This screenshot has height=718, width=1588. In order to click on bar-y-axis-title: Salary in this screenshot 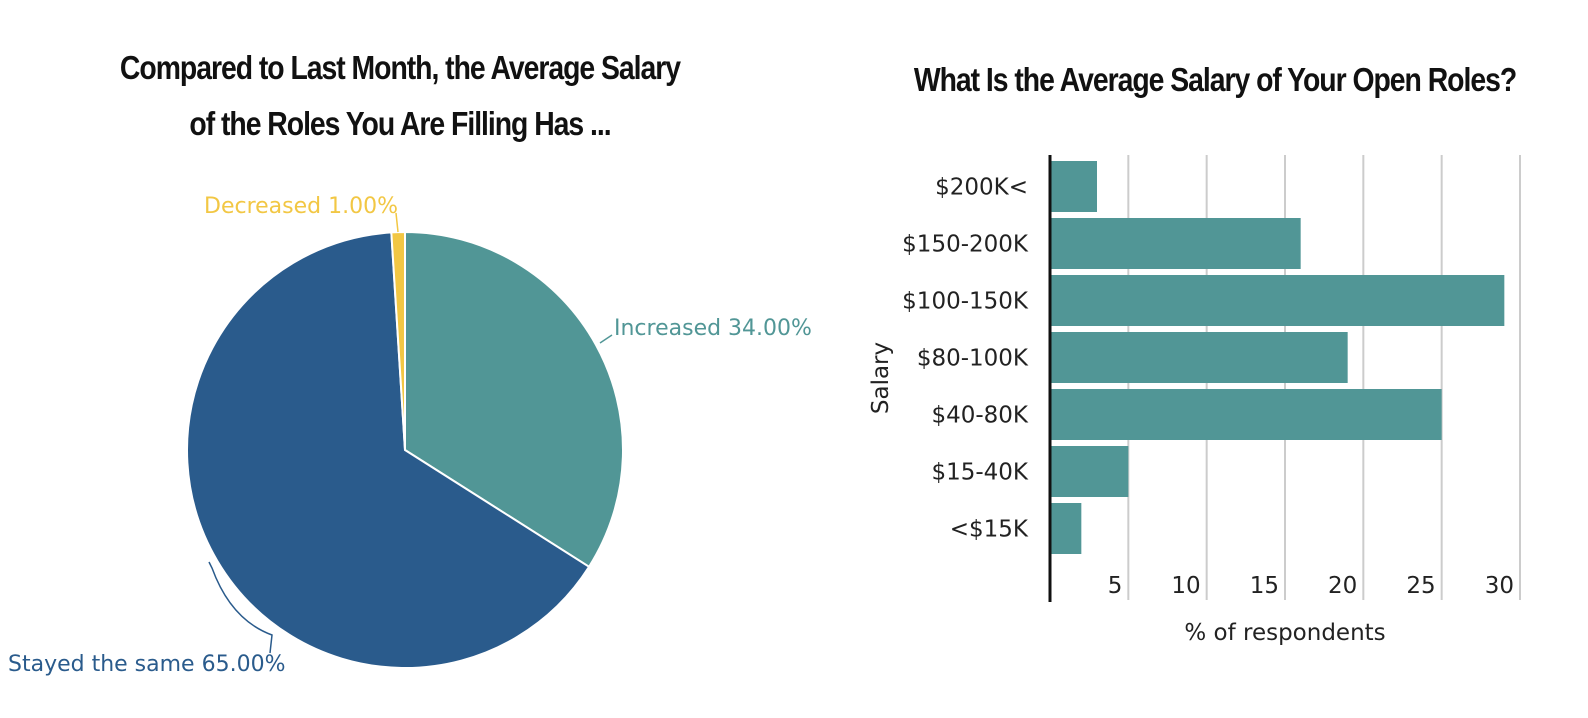, I will do `click(881, 378)`.